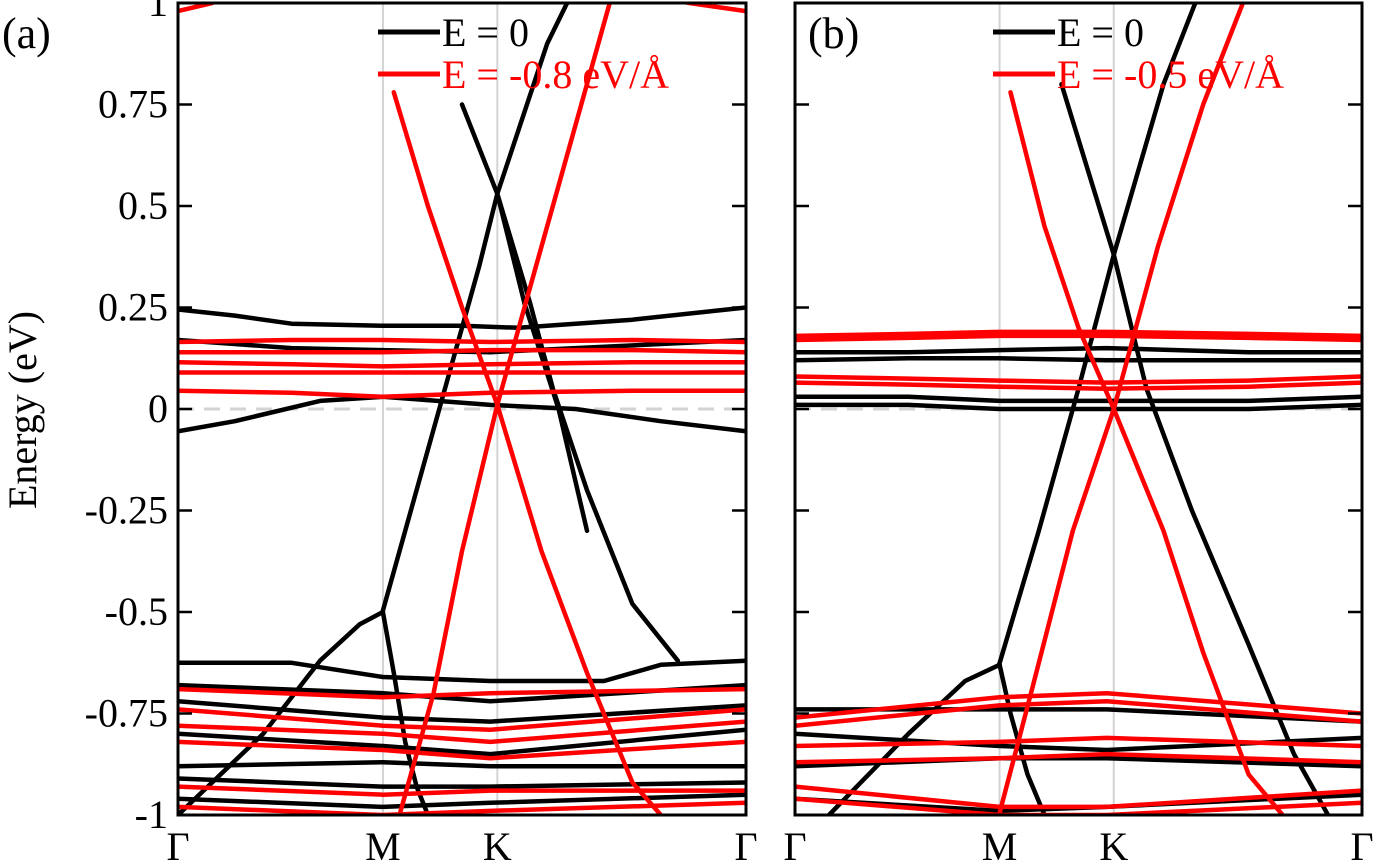 This screenshot has height=865, width=1373. I want to click on y-tick-label-0-25: 0.25, so click(133, 307).